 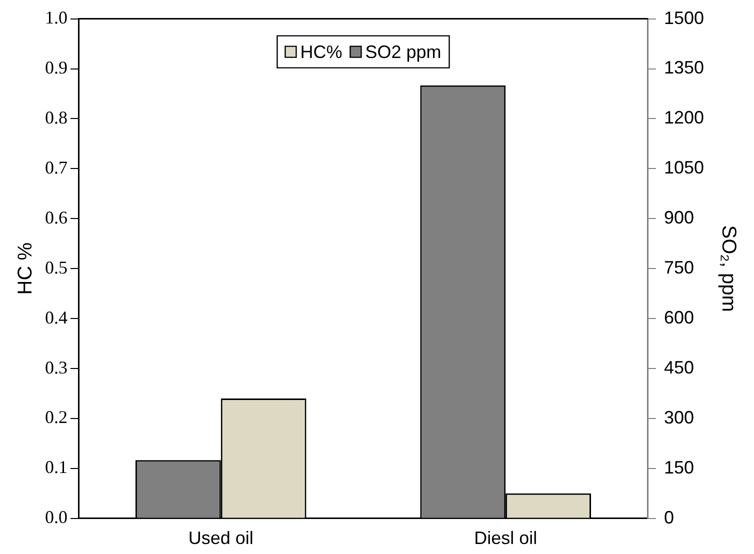 I want to click on y-tick-label: 0.2, so click(x=56, y=417).